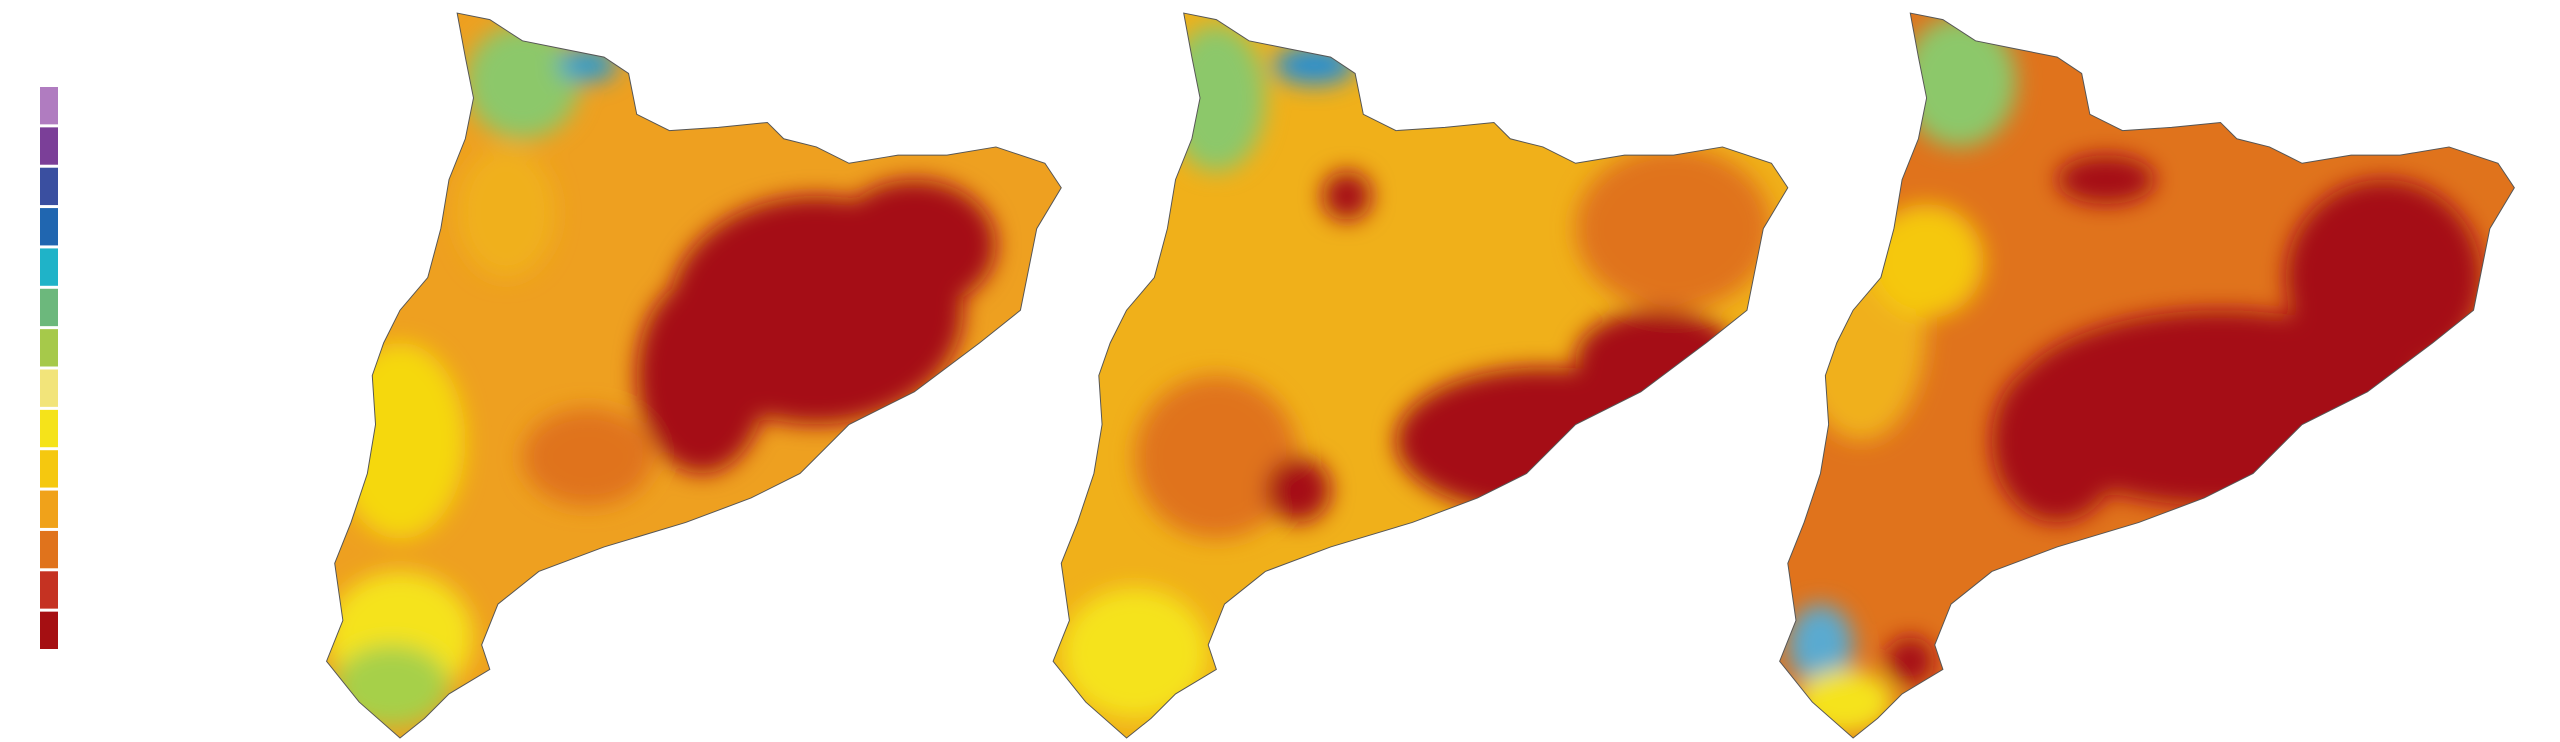 The width and height of the screenshot is (2560, 742). Describe the element at coordinates (49, 368) in the screenshot. I see `legend` at that location.